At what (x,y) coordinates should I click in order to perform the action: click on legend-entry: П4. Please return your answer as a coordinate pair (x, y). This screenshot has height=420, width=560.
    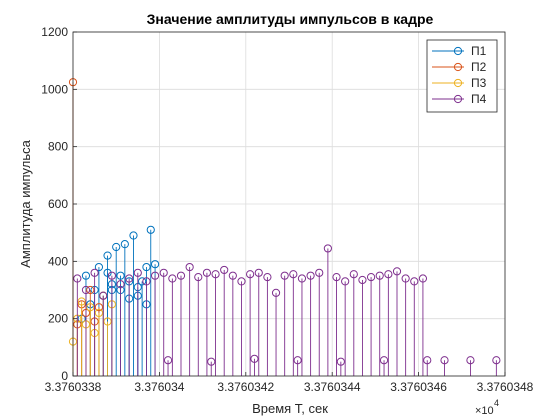
    Looking at the image, I should click on (459, 99).